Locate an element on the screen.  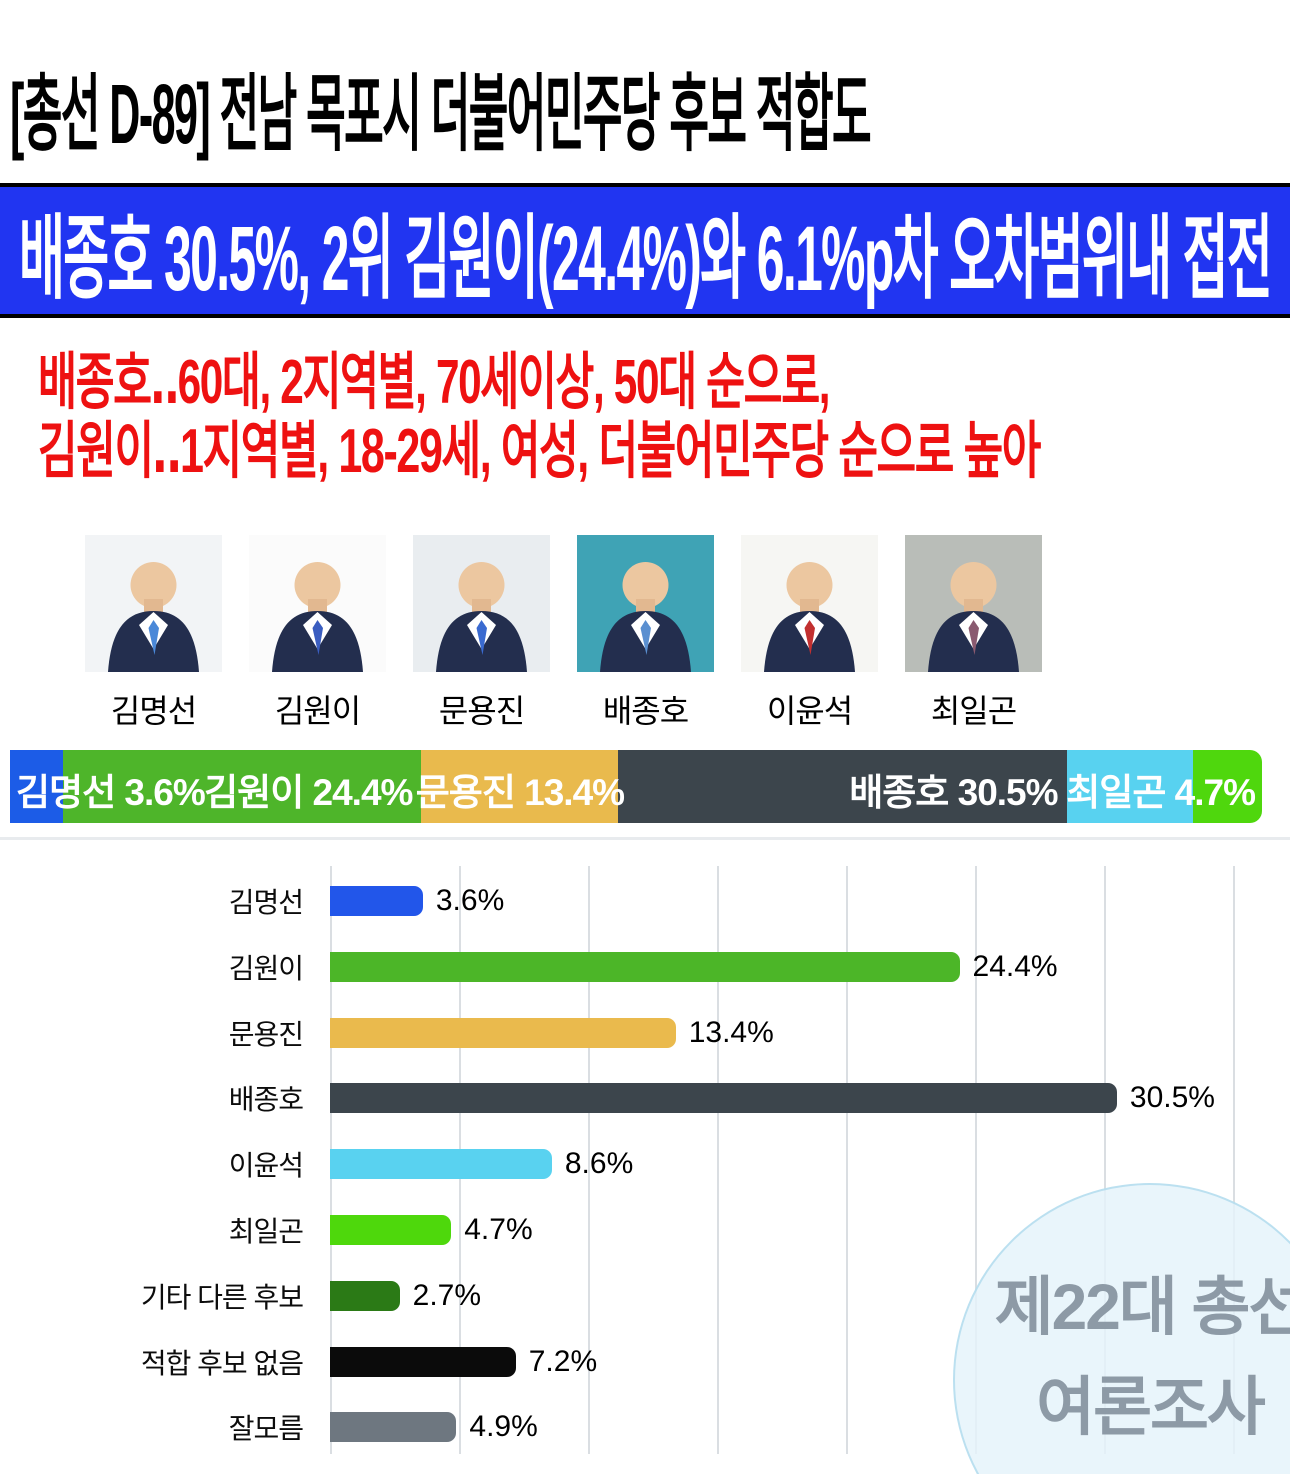
chart-category-label: 최일곤 is located at coordinates (266, 1231).